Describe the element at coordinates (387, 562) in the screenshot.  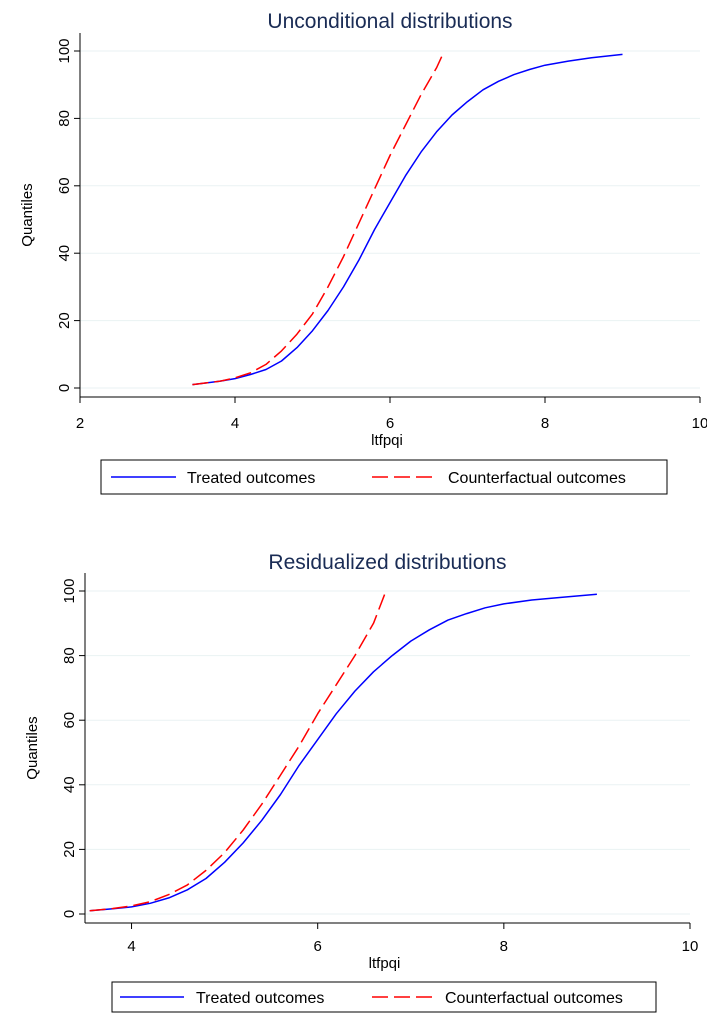
I see `chart-title: Residualized distributions` at that location.